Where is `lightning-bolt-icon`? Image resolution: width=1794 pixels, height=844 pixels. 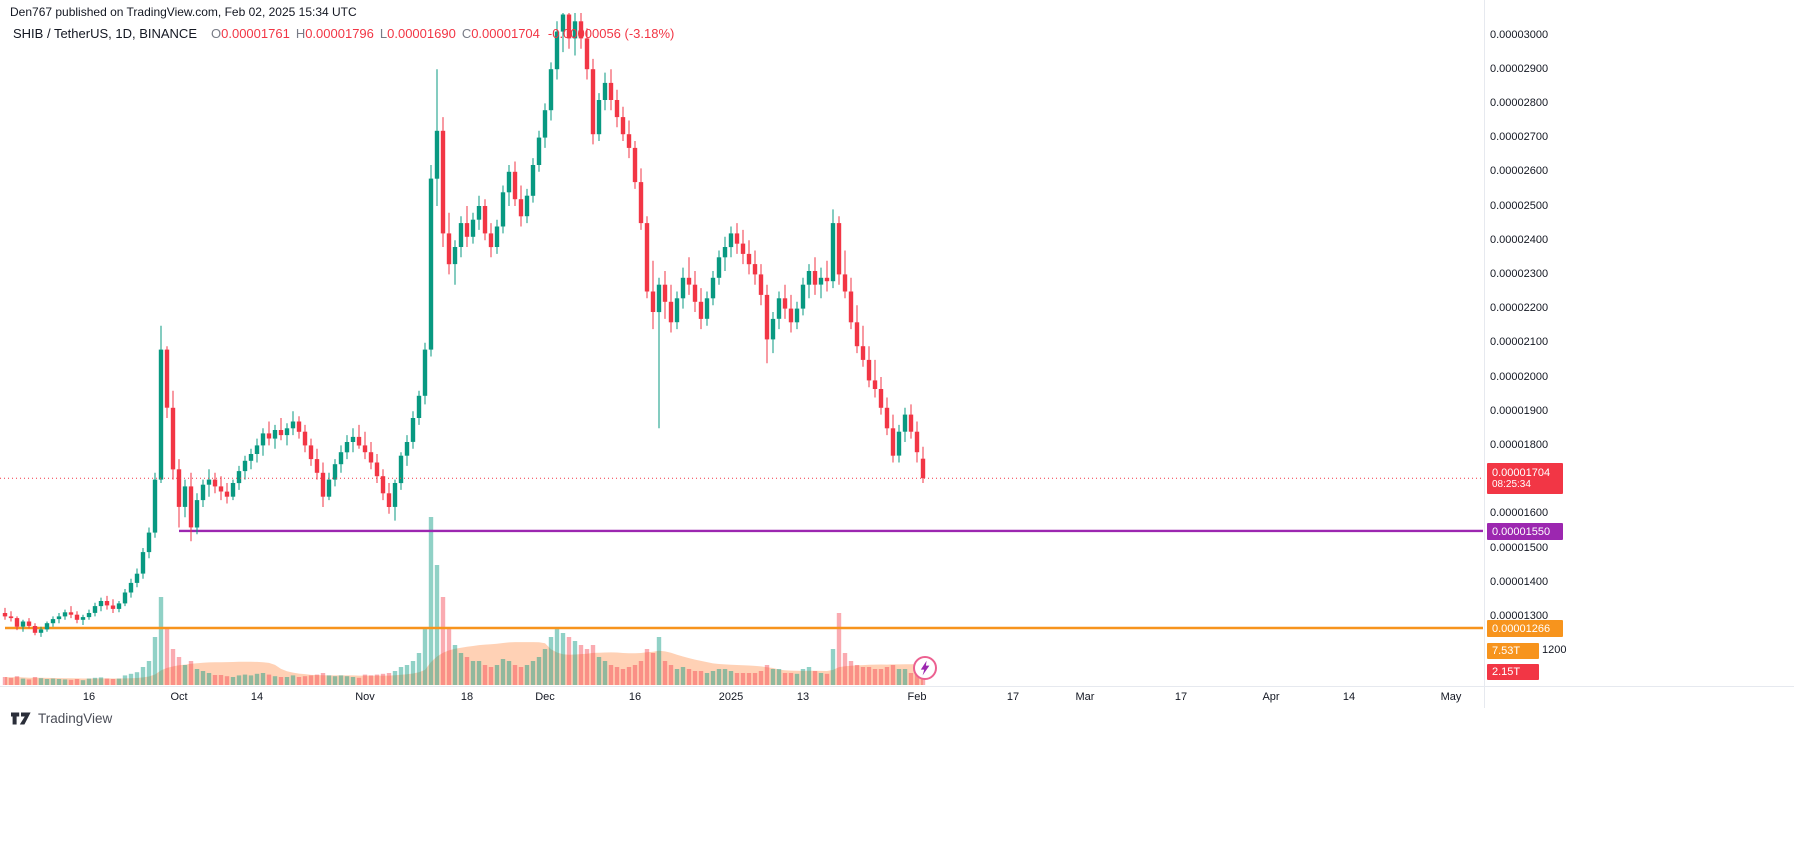
lightning-bolt-icon is located at coordinates (925, 668).